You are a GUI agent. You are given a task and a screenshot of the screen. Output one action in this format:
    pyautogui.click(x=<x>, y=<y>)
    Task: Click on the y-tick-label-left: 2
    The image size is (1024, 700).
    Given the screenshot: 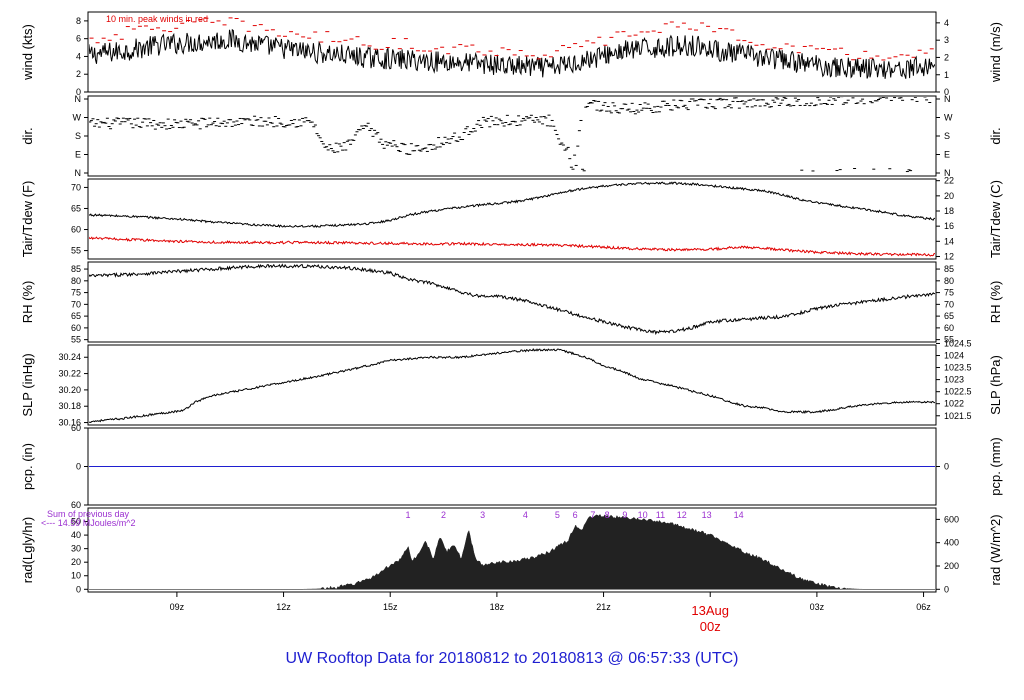 What is the action you would take?
    pyautogui.click(x=78, y=74)
    